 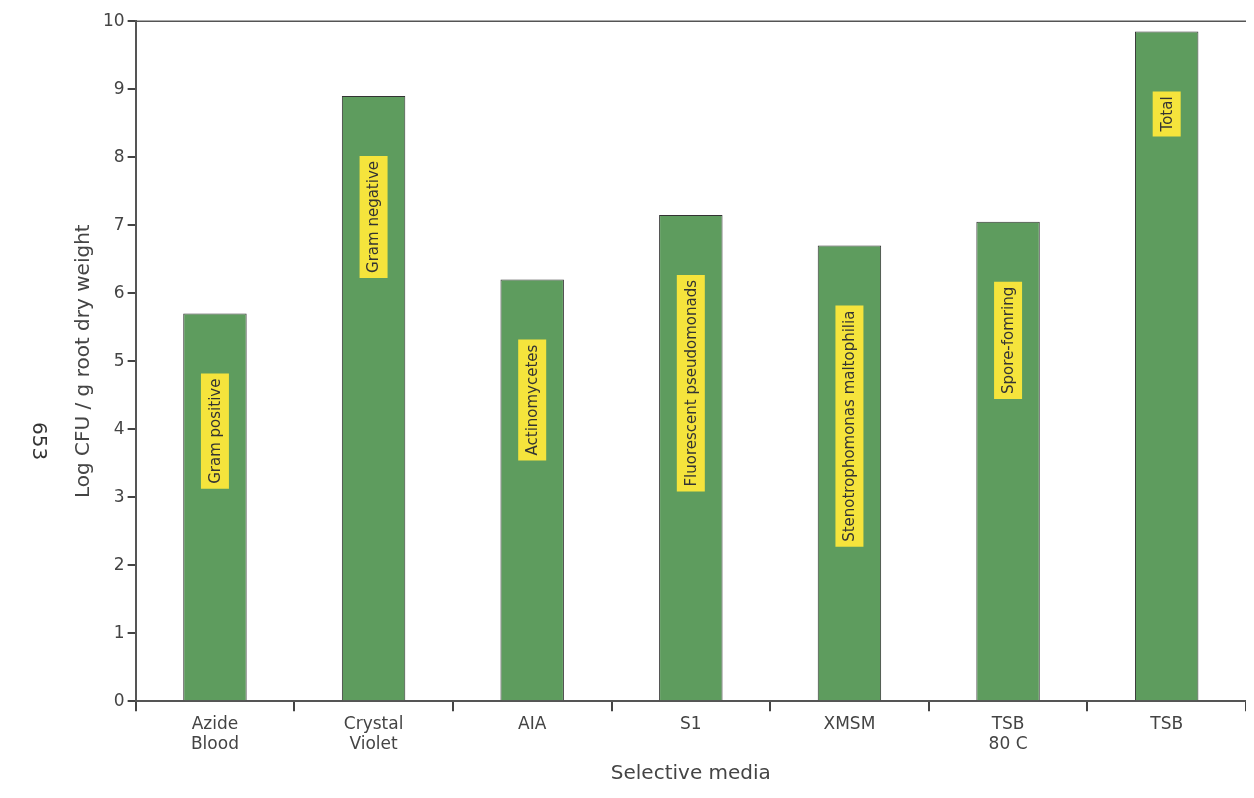 I want to click on annotation: Spore-fomring, so click(x=1007, y=340).